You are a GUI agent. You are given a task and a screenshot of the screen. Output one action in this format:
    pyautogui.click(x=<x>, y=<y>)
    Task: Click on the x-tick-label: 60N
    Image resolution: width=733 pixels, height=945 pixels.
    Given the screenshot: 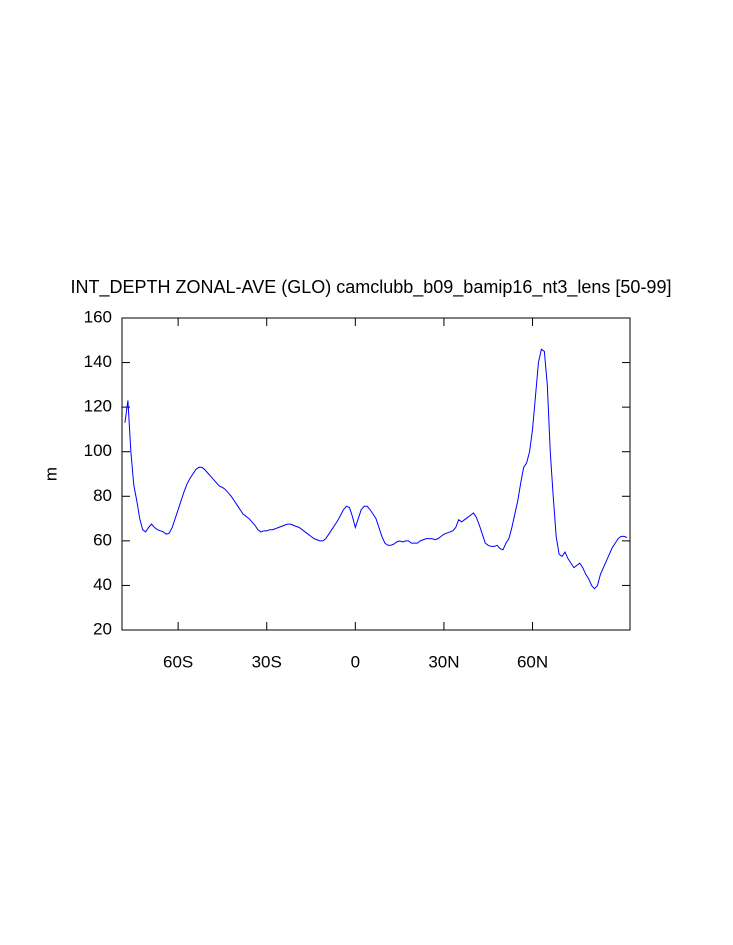 What is the action you would take?
    pyautogui.click(x=532, y=661)
    